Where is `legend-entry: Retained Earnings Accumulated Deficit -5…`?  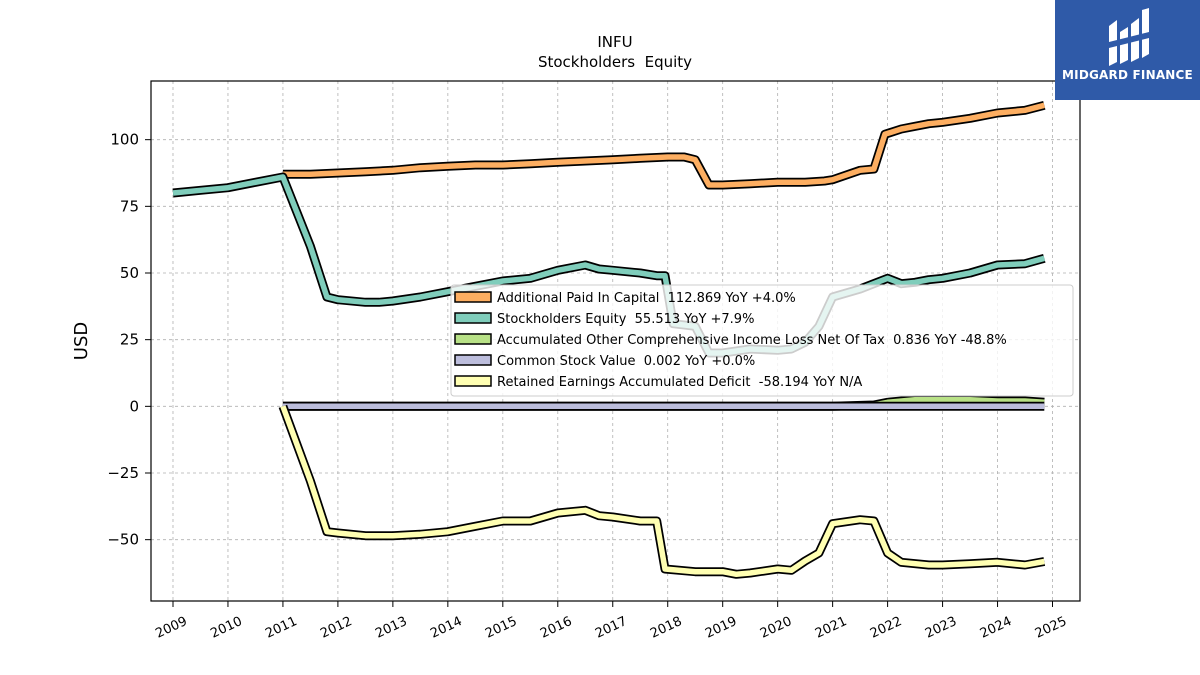 legend-entry: Retained Earnings Accumulated Deficit -5… is located at coordinates (679, 382).